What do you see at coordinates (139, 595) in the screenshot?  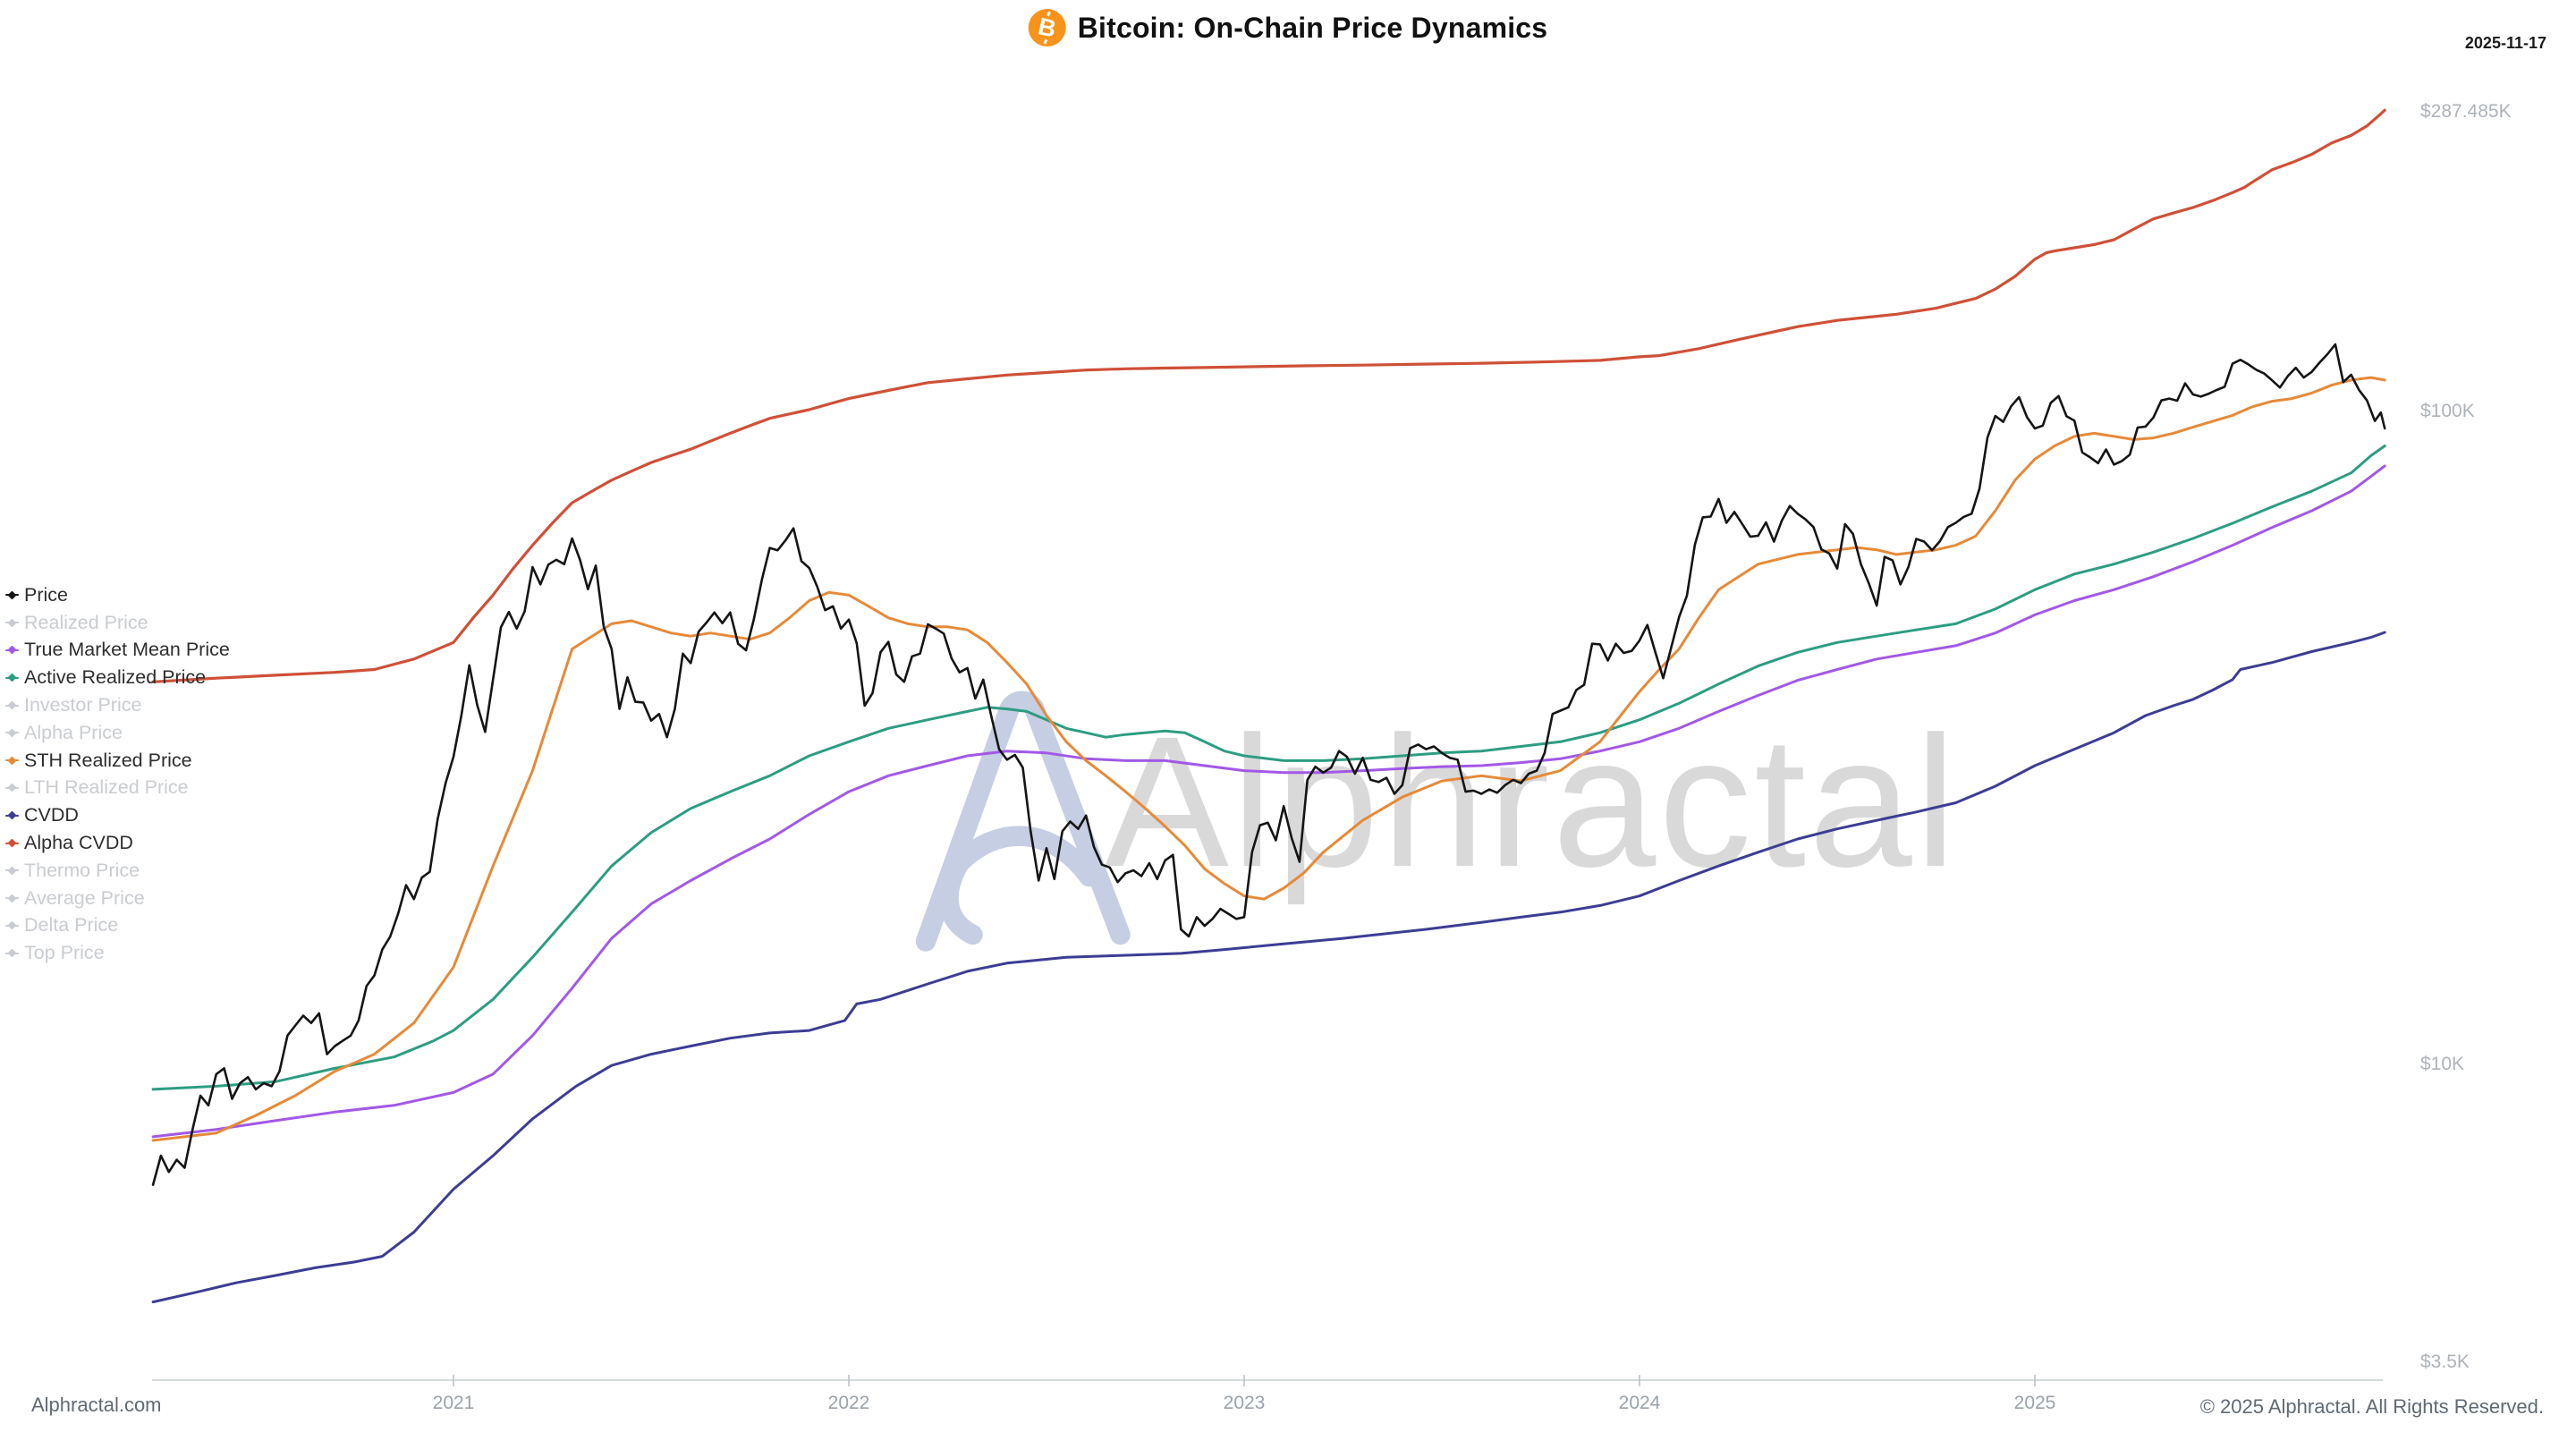 I see `legend-item-price: Price` at bounding box center [139, 595].